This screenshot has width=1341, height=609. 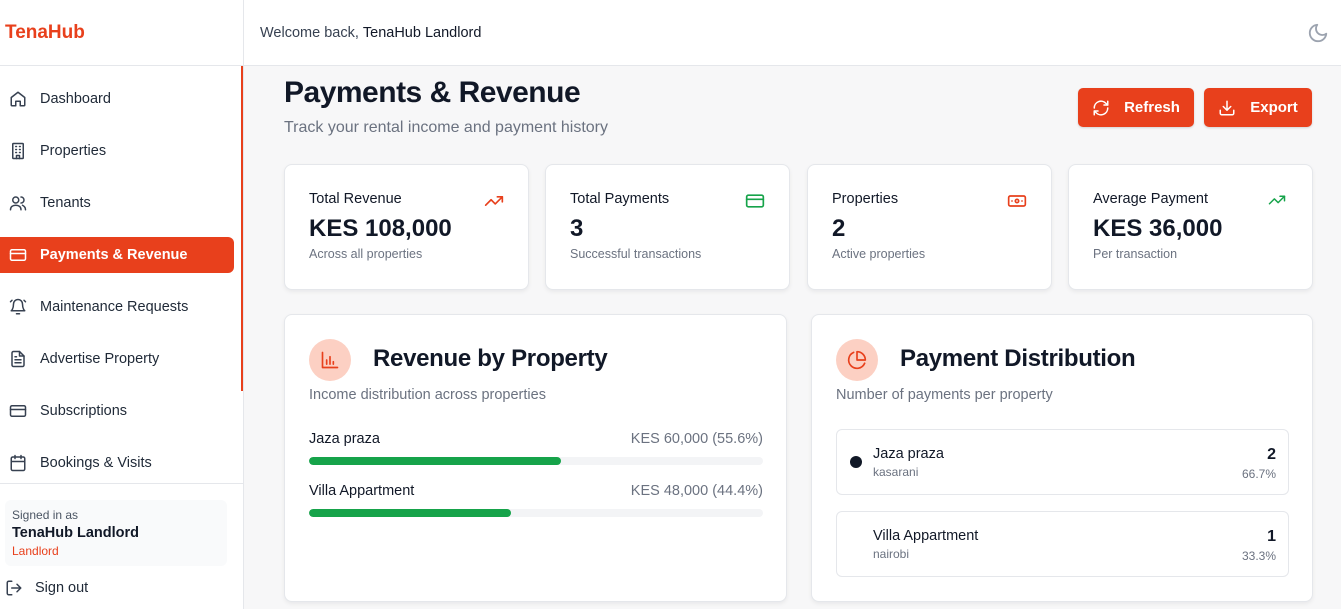 I want to click on refresh-icon, so click(x=1101, y=108).